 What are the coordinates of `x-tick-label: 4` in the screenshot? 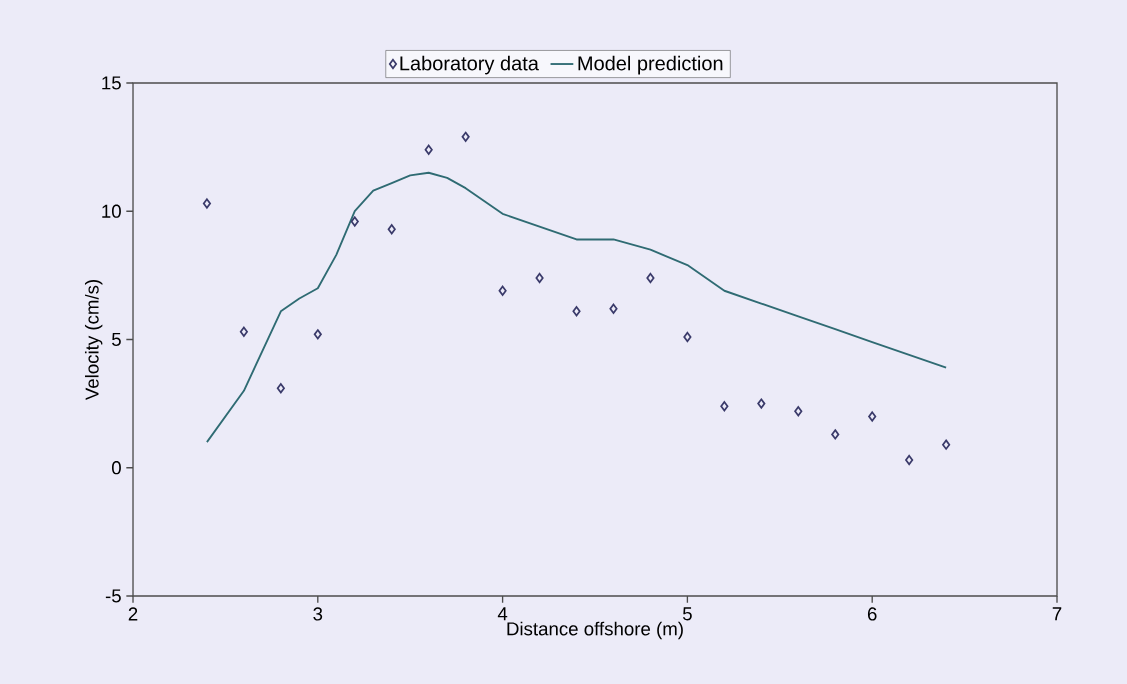 It's located at (502, 614).